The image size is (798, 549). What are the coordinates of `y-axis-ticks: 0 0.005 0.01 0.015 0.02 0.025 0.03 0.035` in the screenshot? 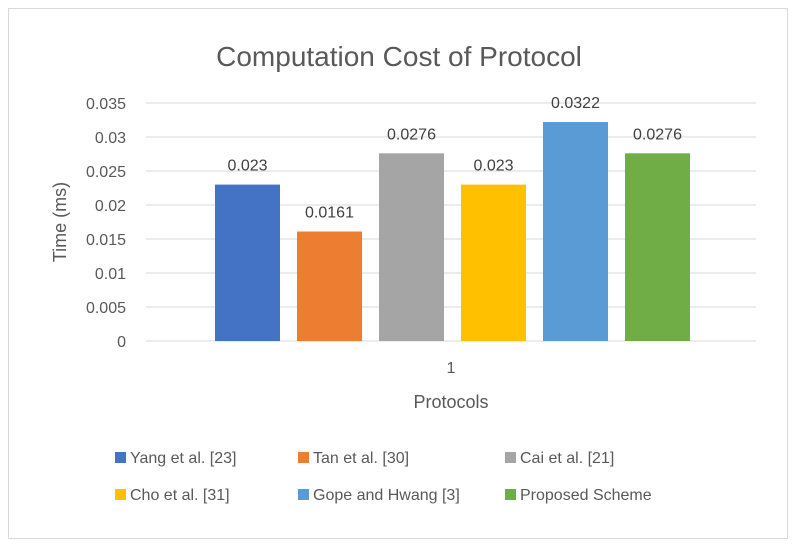 It's located at (106, 223).